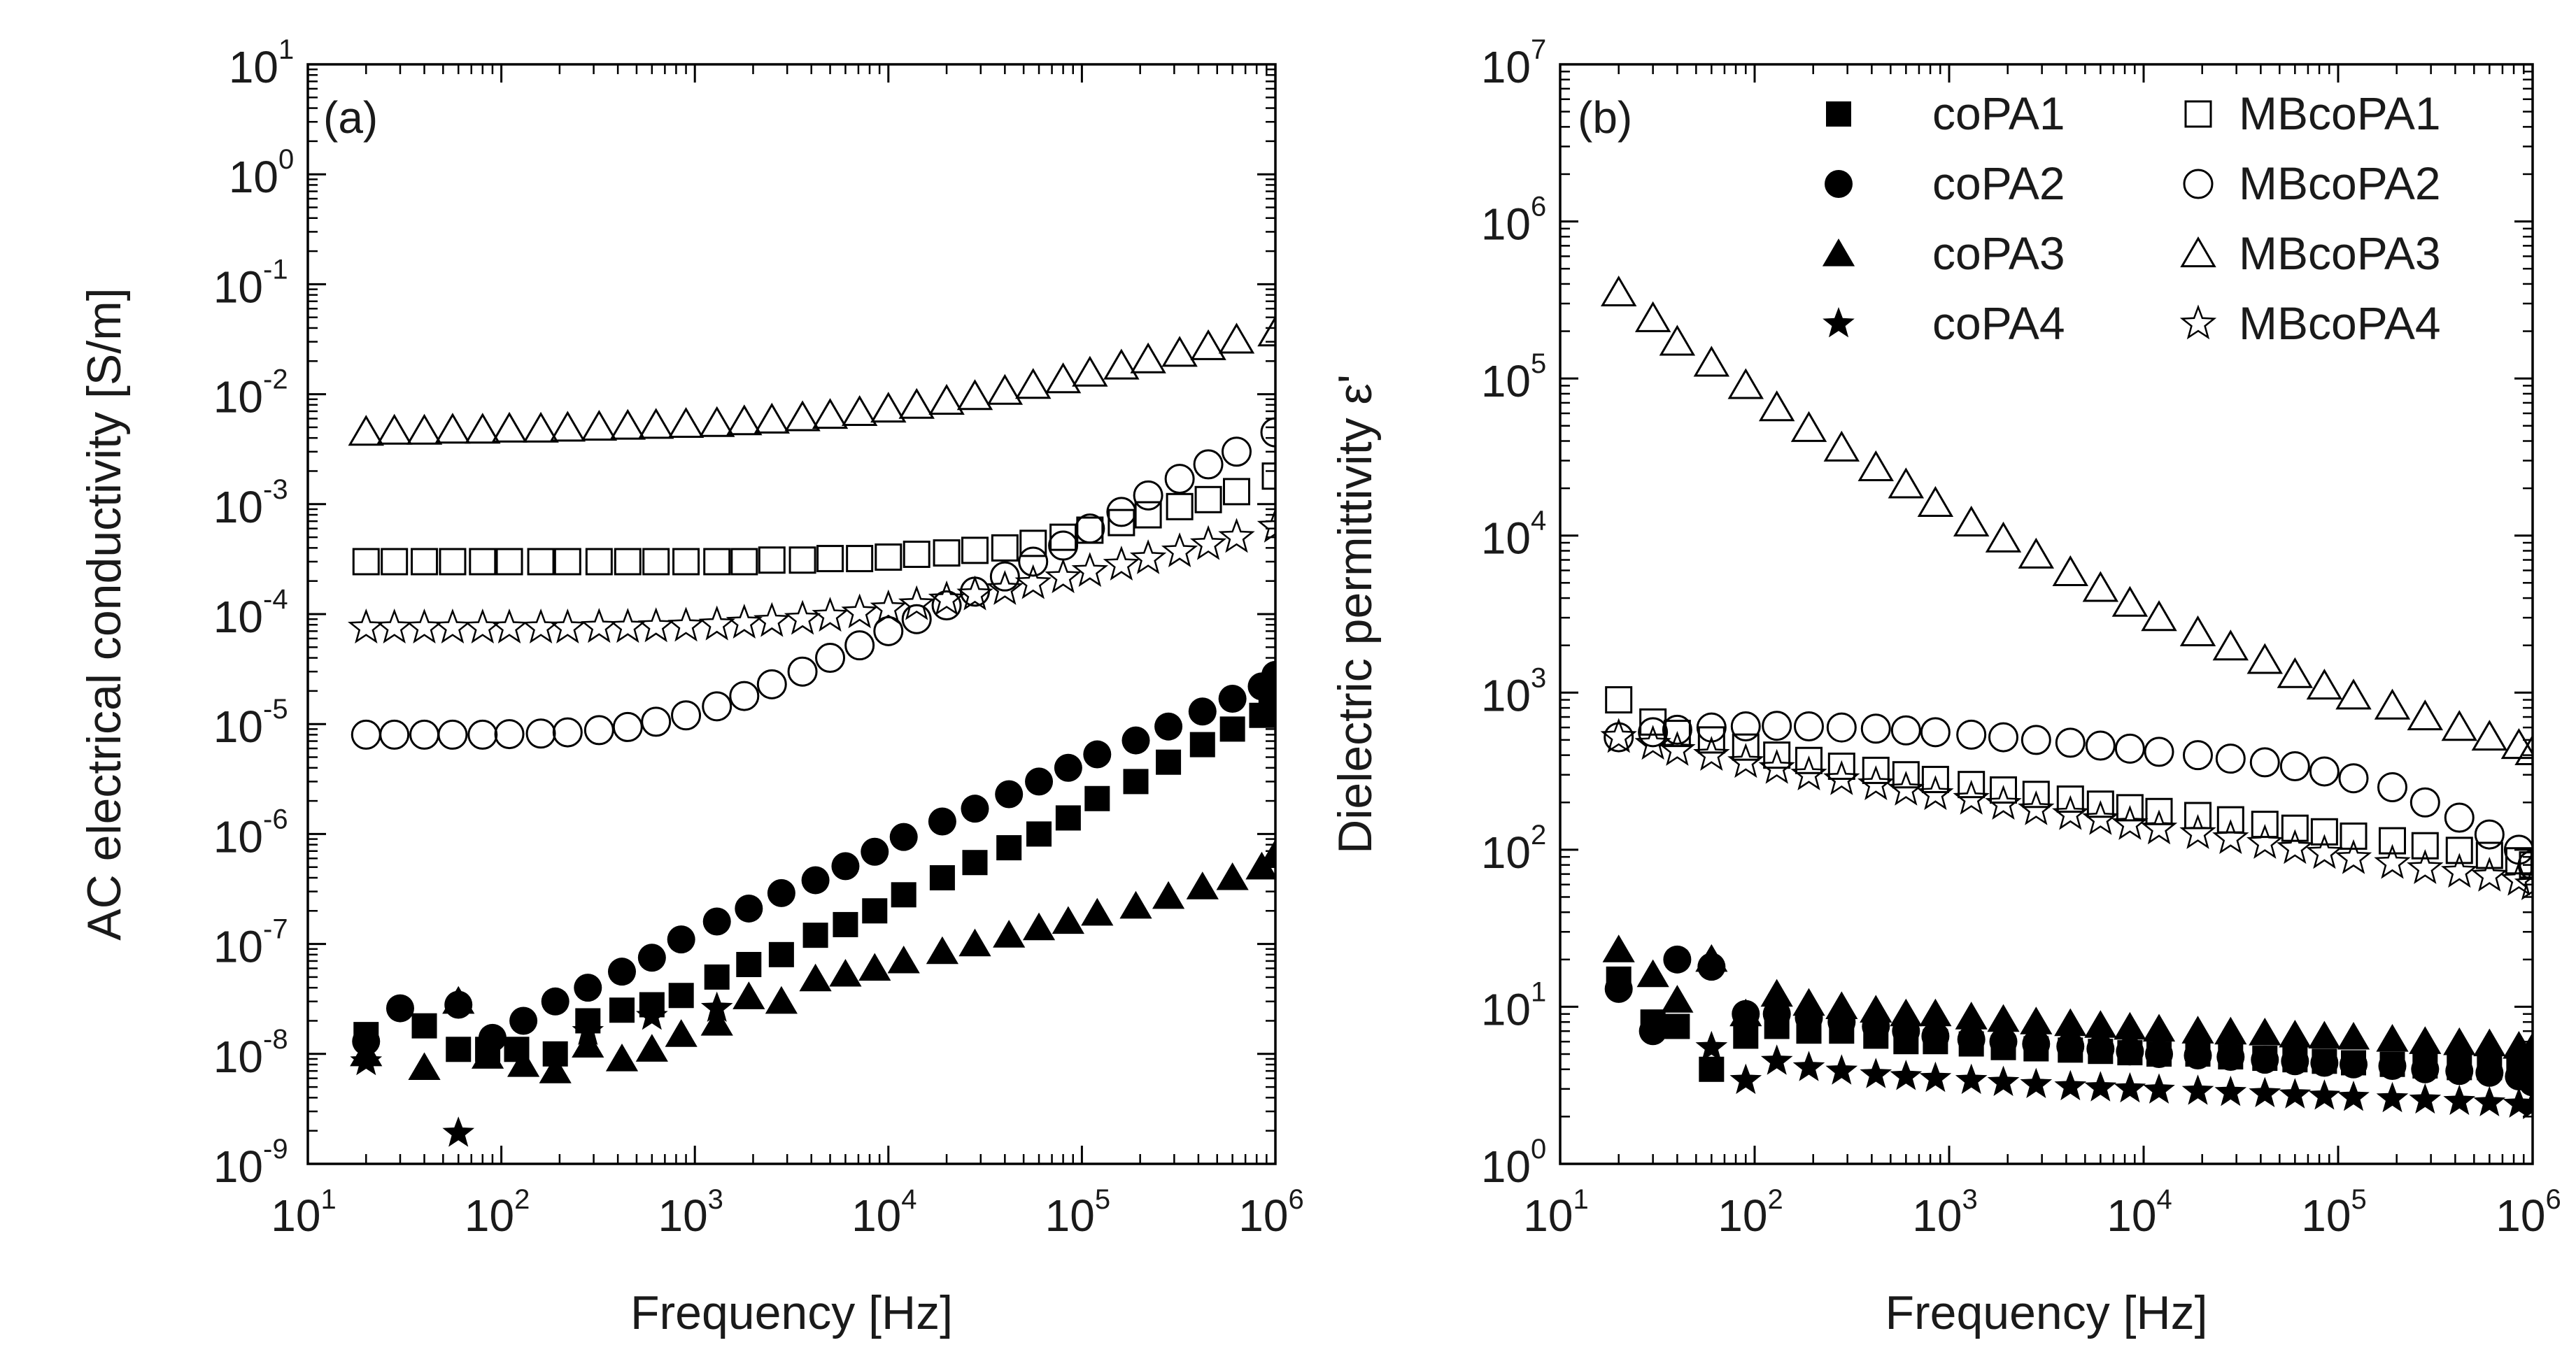  Describe the element at coordinates (2333, 1212) in the screenshot. I see `x-tick-label: 10⁵` at that location.